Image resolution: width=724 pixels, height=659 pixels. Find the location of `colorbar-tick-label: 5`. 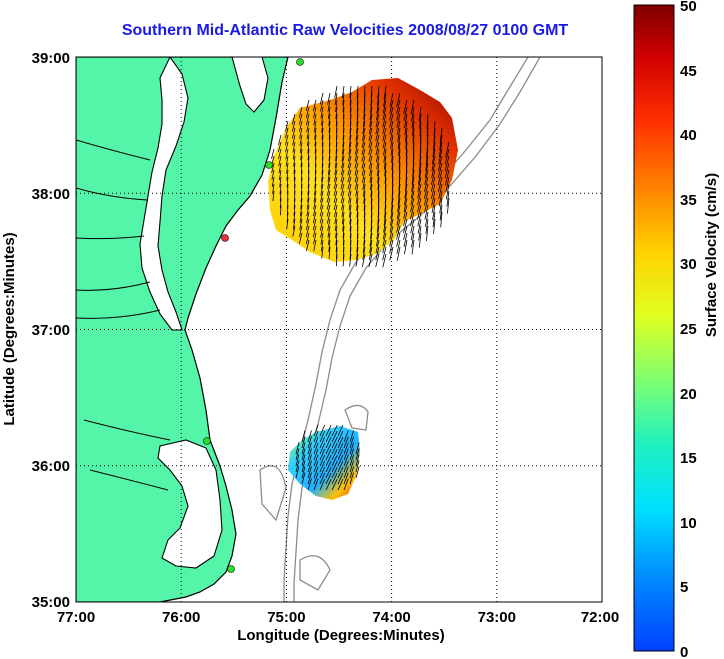

colorbar-tick-label: 5 is located at coordinates (684, 587).